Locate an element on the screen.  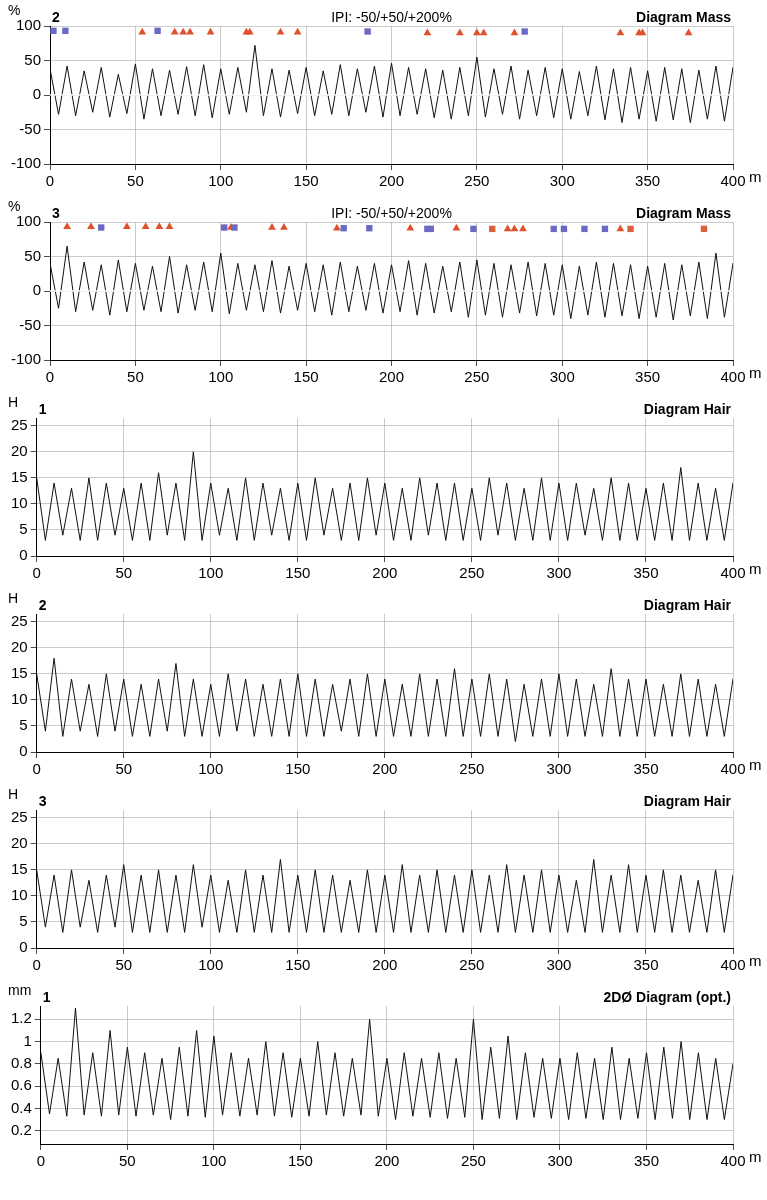
y-tick-label: 0.6 is located at coordinates (21, 1085).